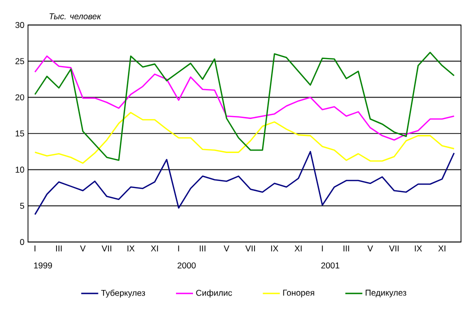  I want to click on text: 2000, so click(187, 265).